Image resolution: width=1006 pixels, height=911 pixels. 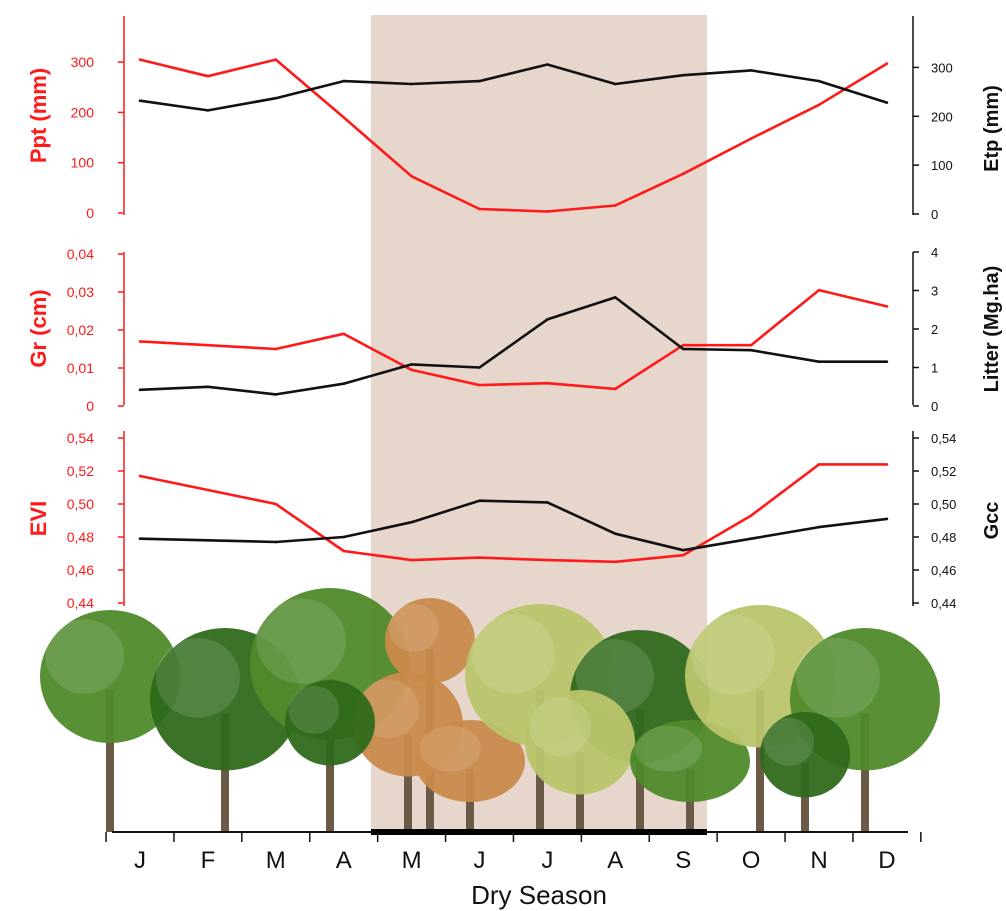 I want to click on left-tick-label: 300, so click(x=83, y=62).